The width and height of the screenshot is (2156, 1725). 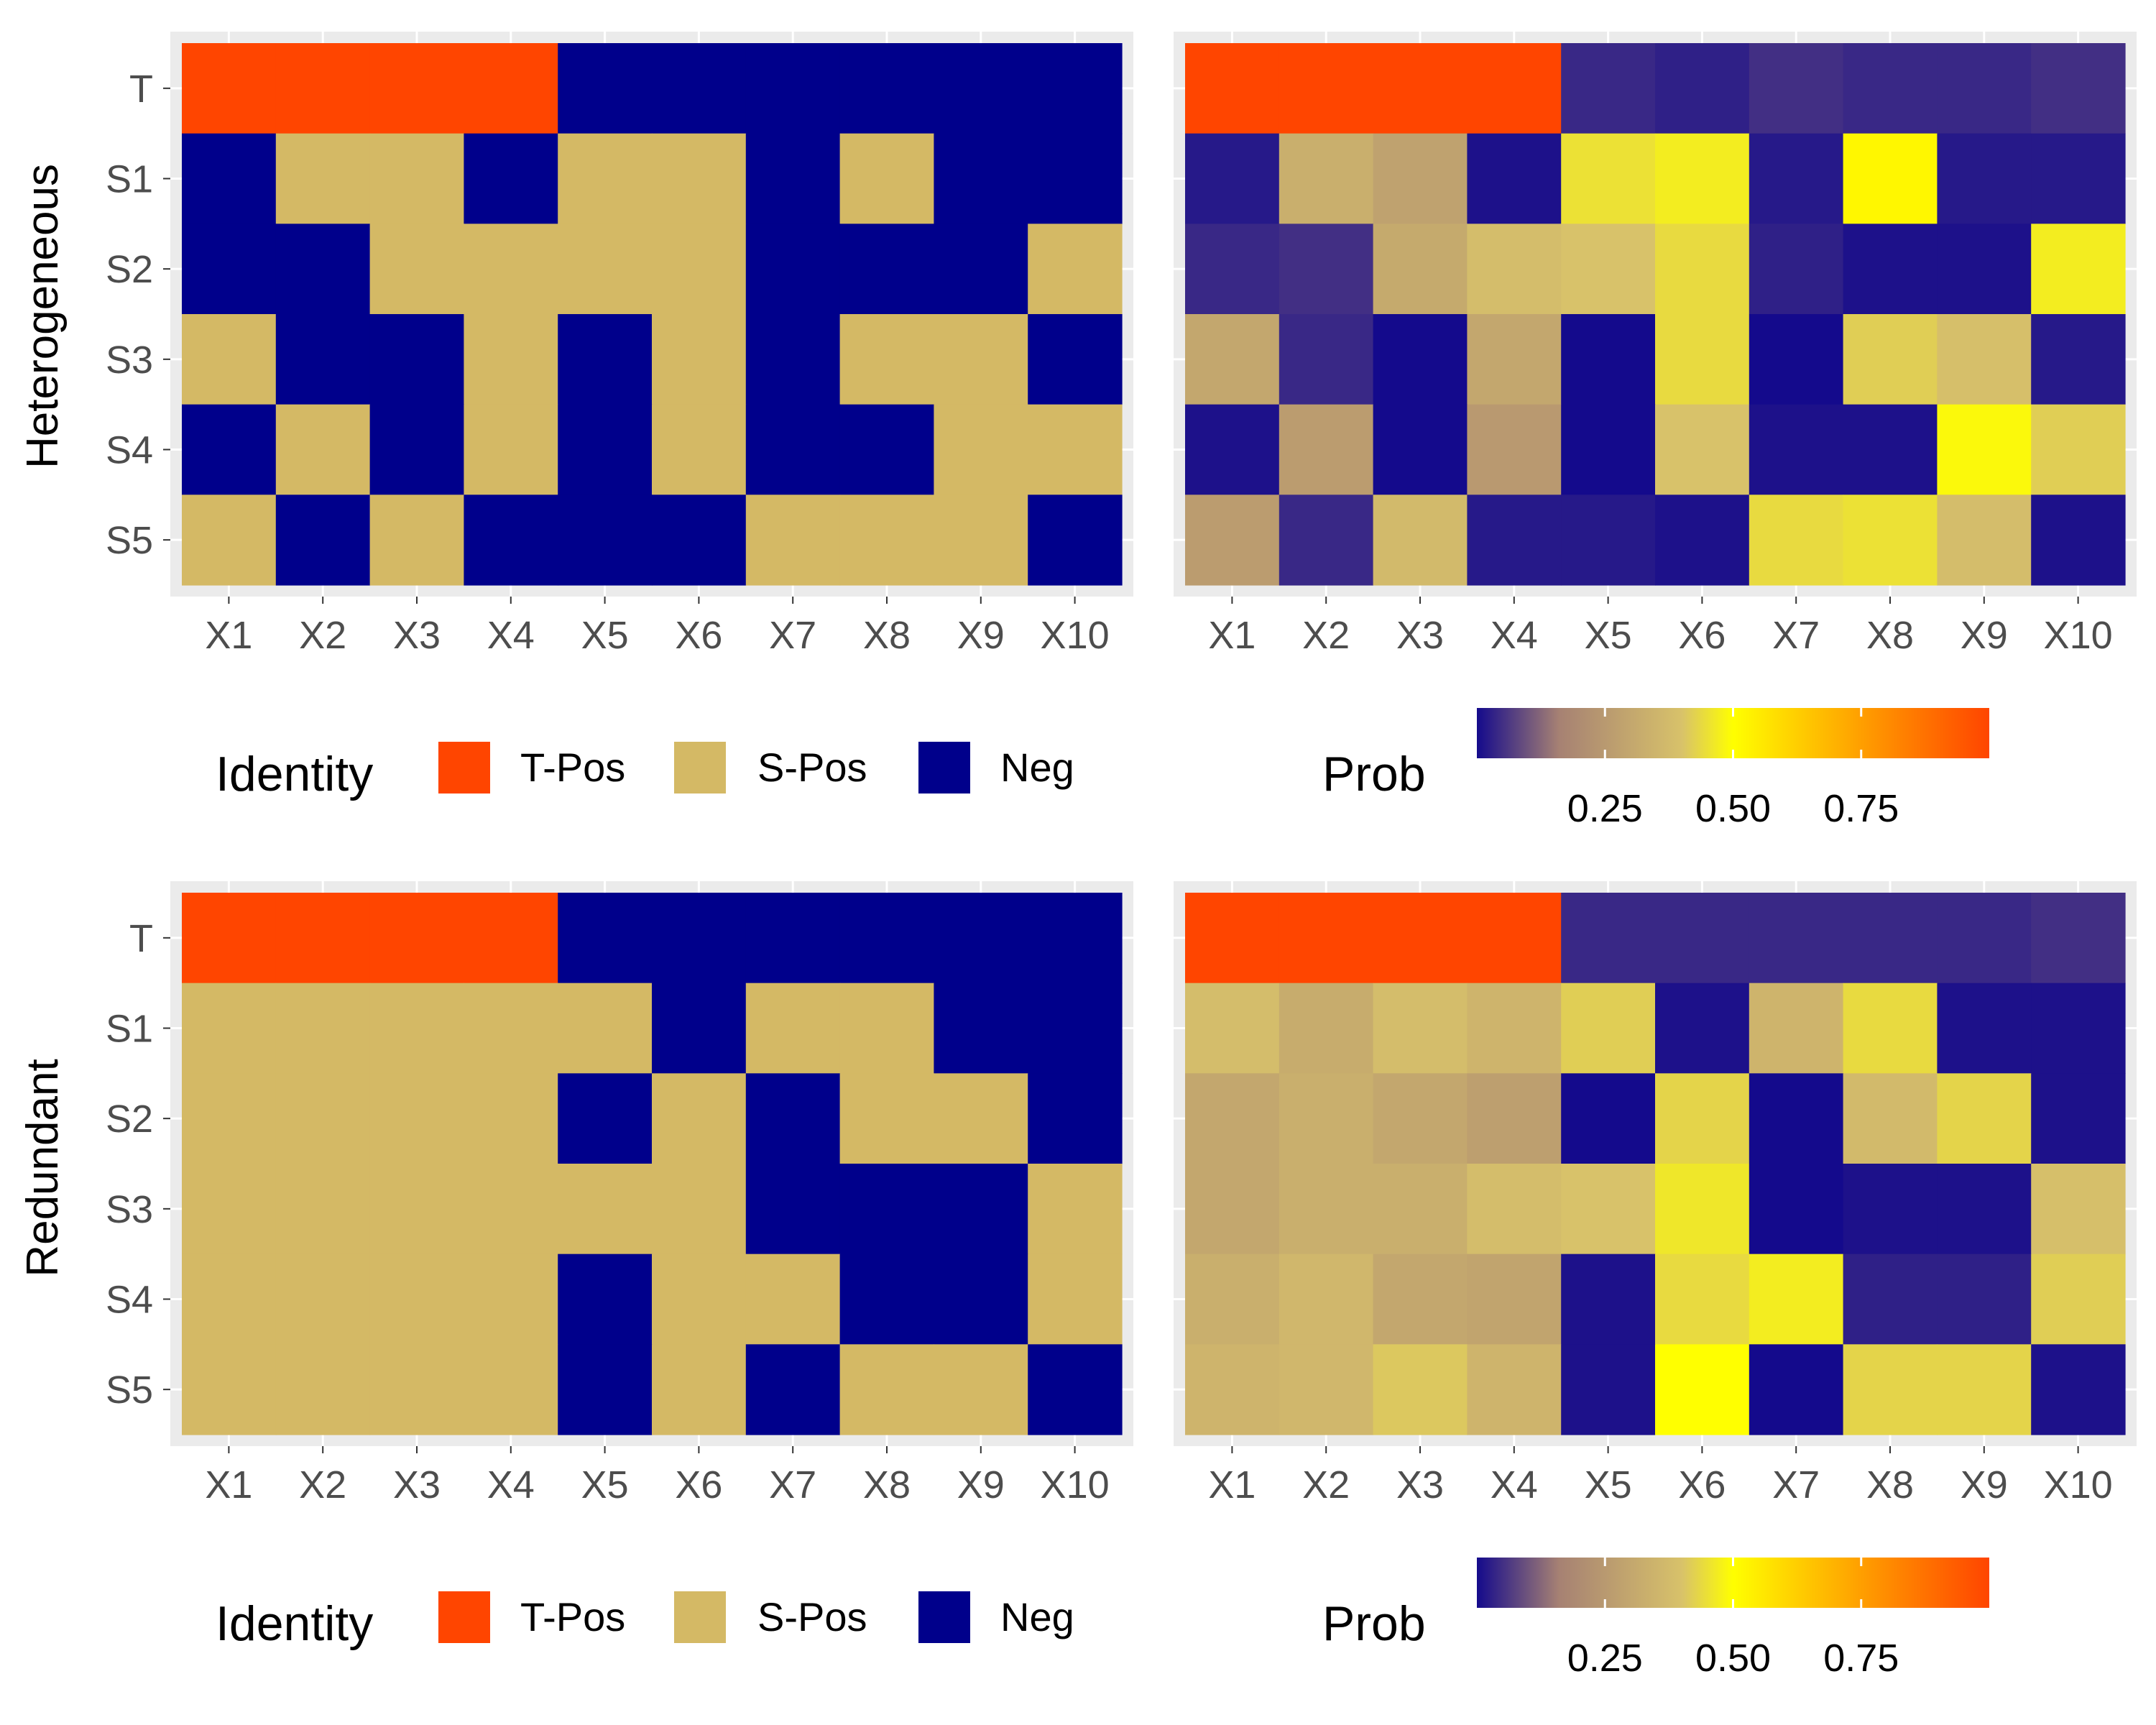 I want to click on y-tick-label: S1, so click(x=130, y=1029).